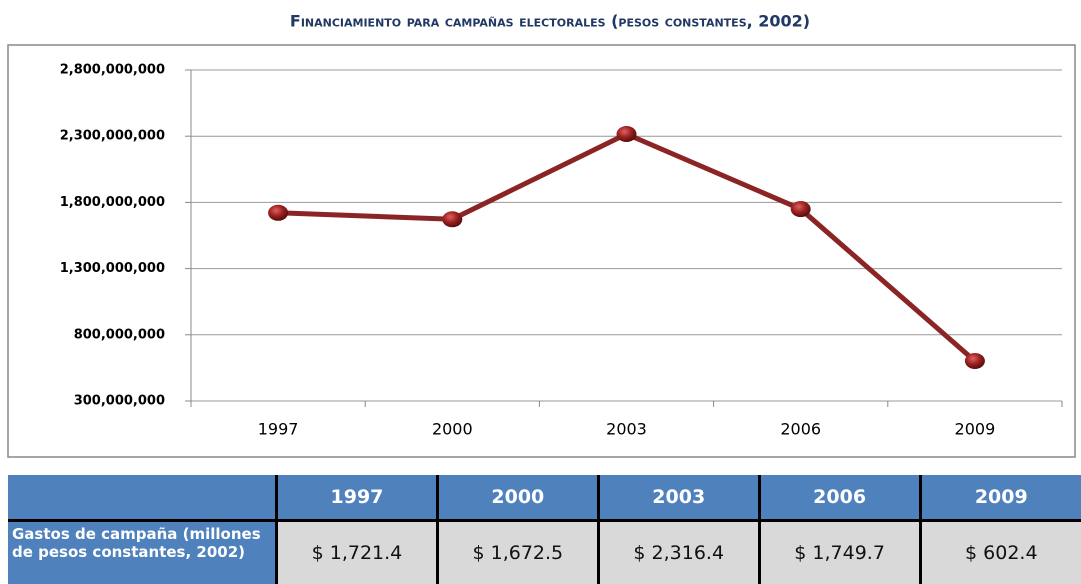  I want to click on value-cell: $ 1,749.7, so click(839, 552).